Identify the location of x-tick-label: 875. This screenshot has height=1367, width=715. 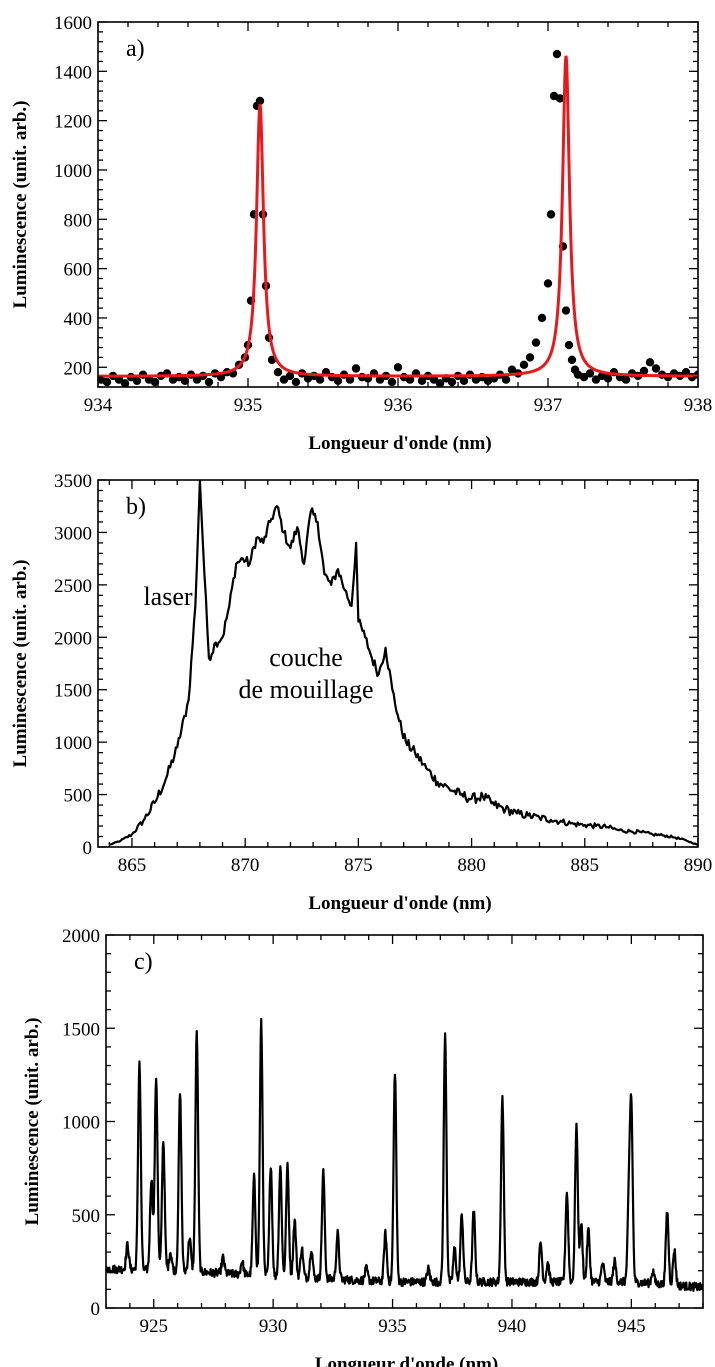
(358, 865).